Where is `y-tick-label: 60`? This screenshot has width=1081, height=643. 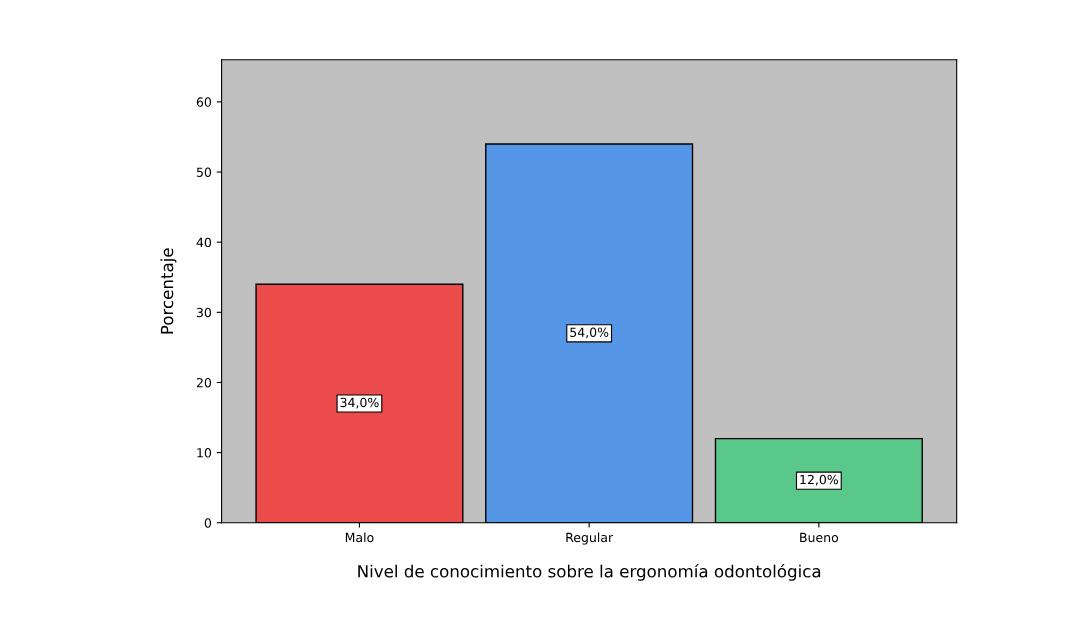
y-tick-label: 60 is located at coordinates (204, 102).